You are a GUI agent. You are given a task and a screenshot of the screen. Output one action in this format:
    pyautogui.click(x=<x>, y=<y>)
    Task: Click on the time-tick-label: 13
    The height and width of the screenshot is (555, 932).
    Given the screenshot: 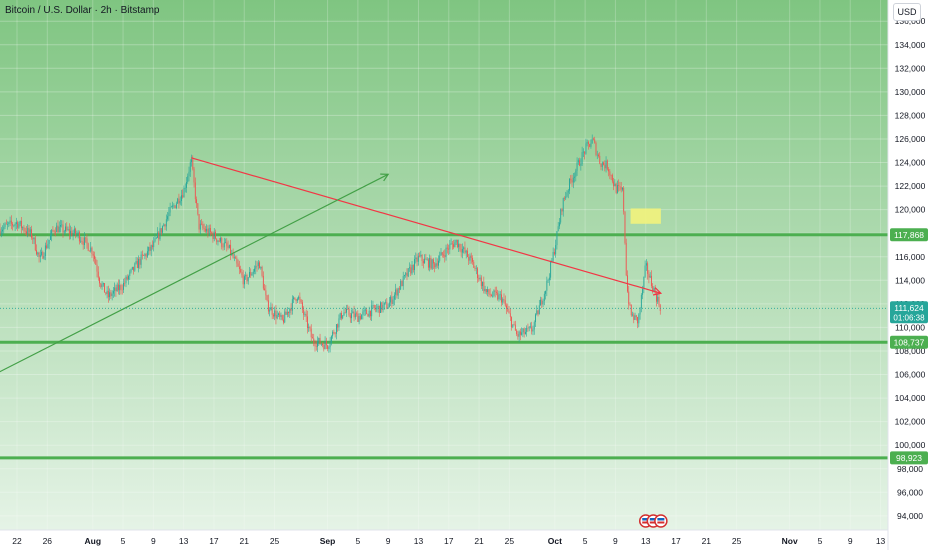 What is the action you would take?
    pyautogui.click(x=646, y=541)
    